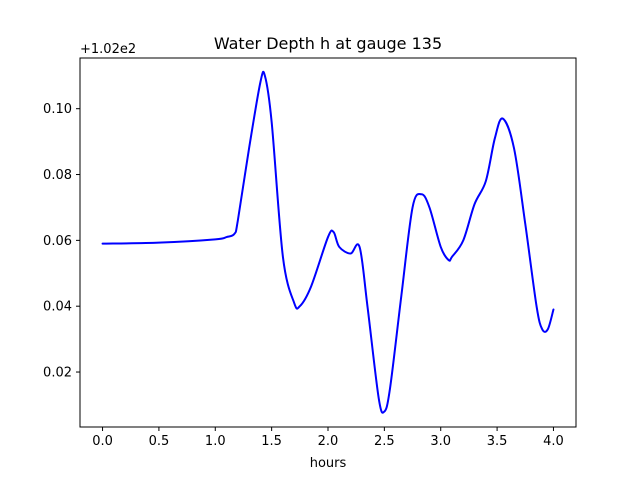 Image resolution: width=640 pixels, height=484 pixels. What do you see at coordinates (57, 307) in the screenshot?
I see `y-tick-label: 0.04` at bounding box center [57, 307].